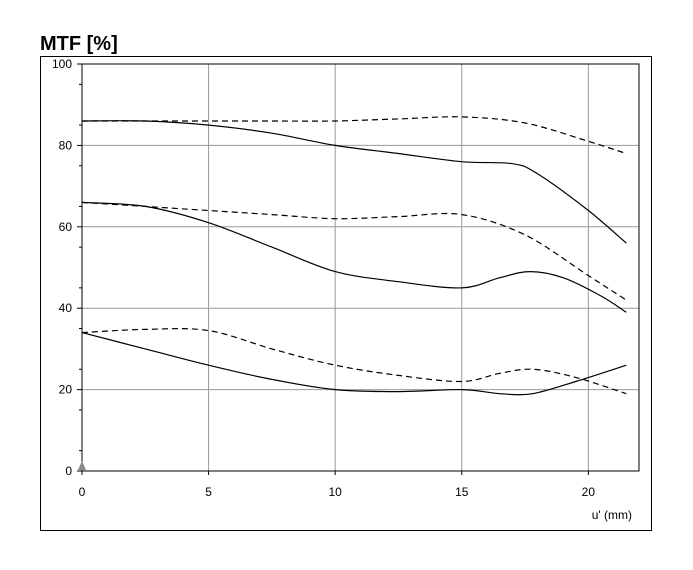  Describe the element at coordinates (82, 492) in the screenshot. I see `tick-label-x-0: 0` at that location.